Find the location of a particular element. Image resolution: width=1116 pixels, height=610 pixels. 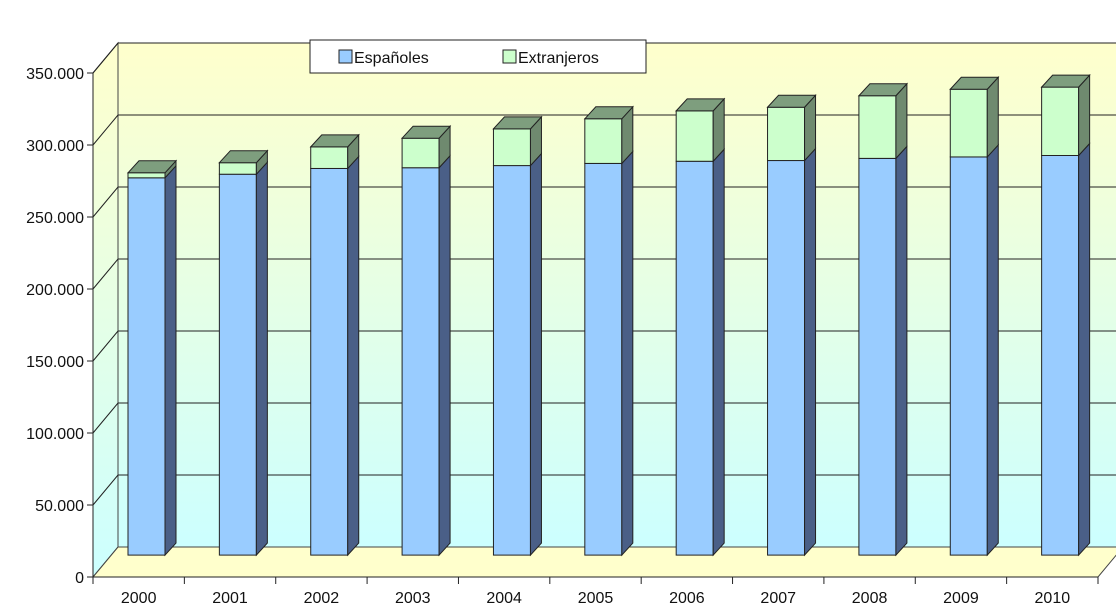

y-tick-label: 250.000 is located at coordinates (55, 218).